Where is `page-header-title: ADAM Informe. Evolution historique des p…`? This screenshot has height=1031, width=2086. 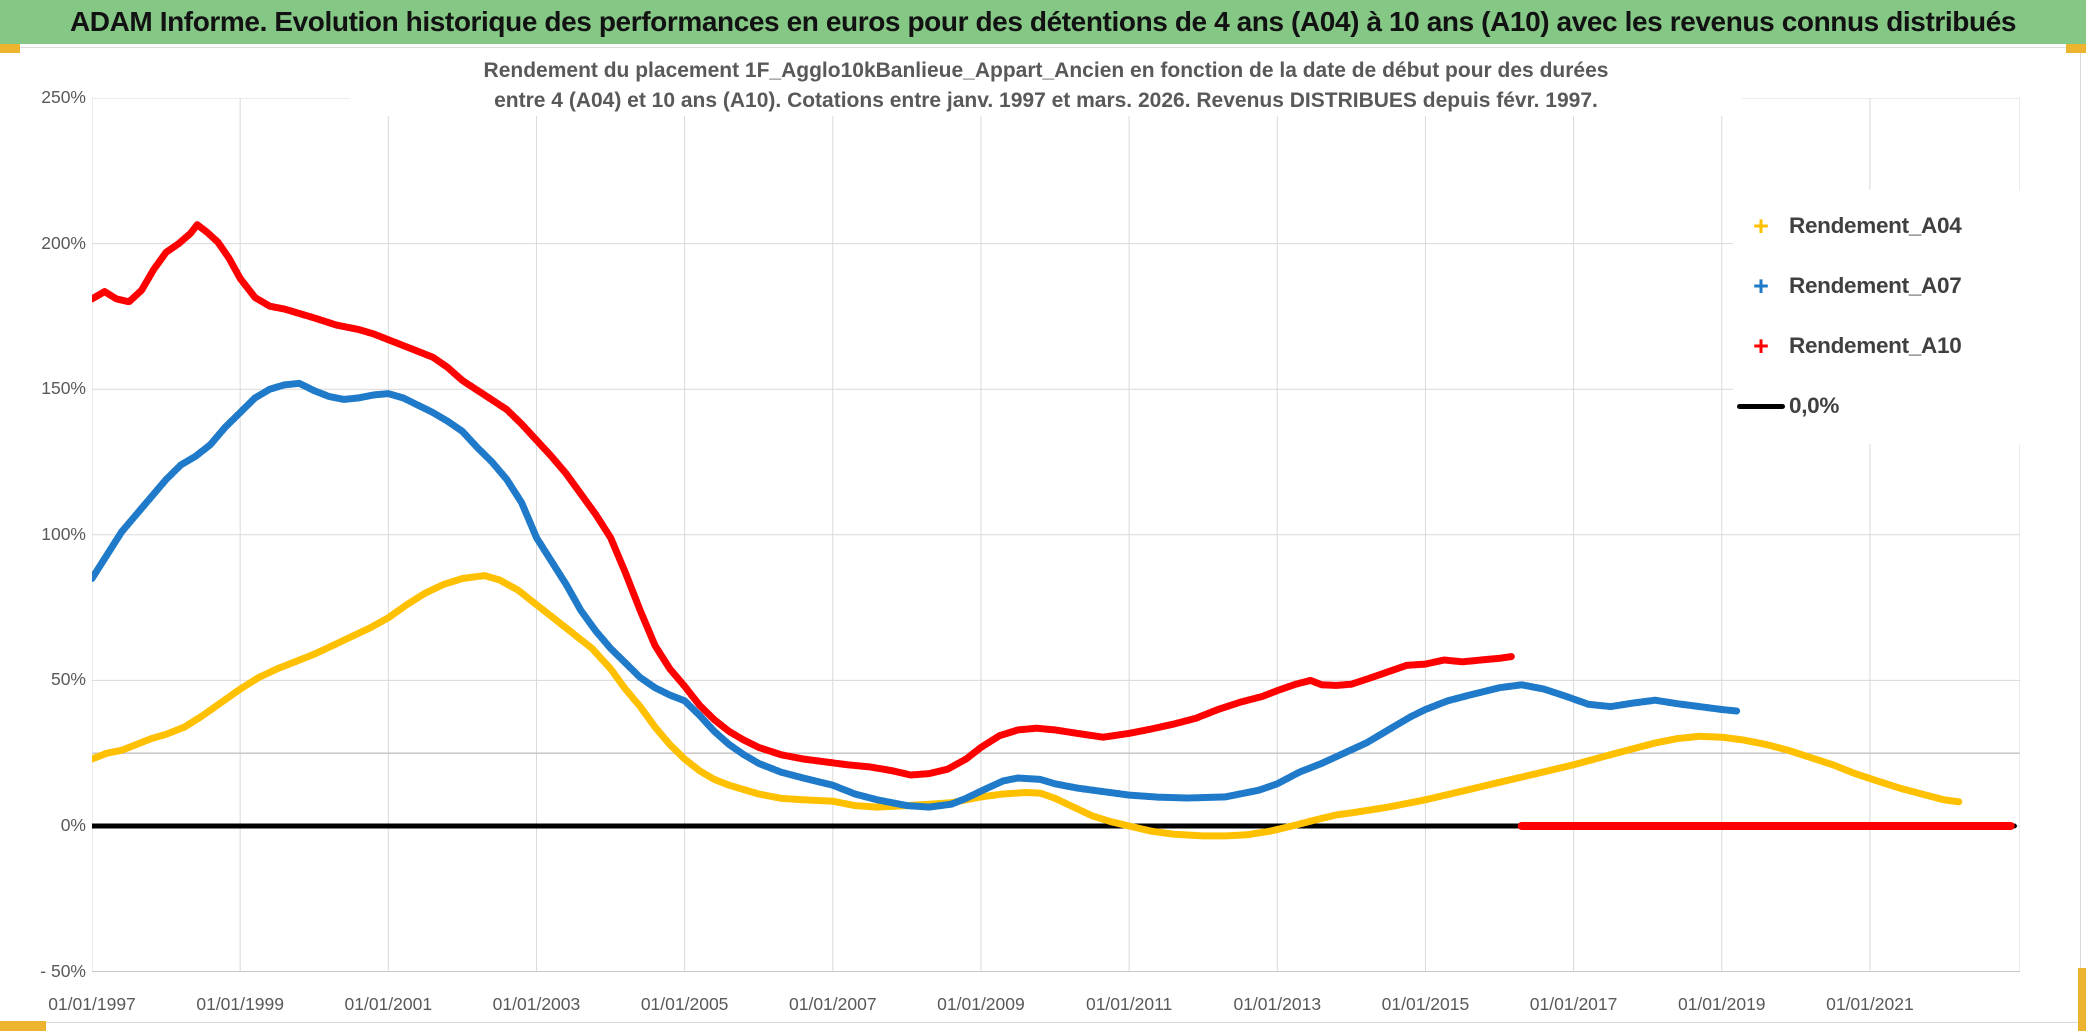
page-header-title: ADAM Informe. Evolution historique des p… is located at coordinates (1043, 21).